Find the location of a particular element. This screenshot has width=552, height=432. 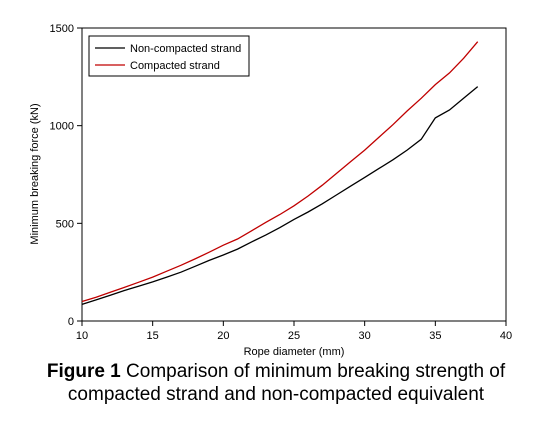

y-axis: 0 500 1000 1500 is located at coordinates (66, 175).